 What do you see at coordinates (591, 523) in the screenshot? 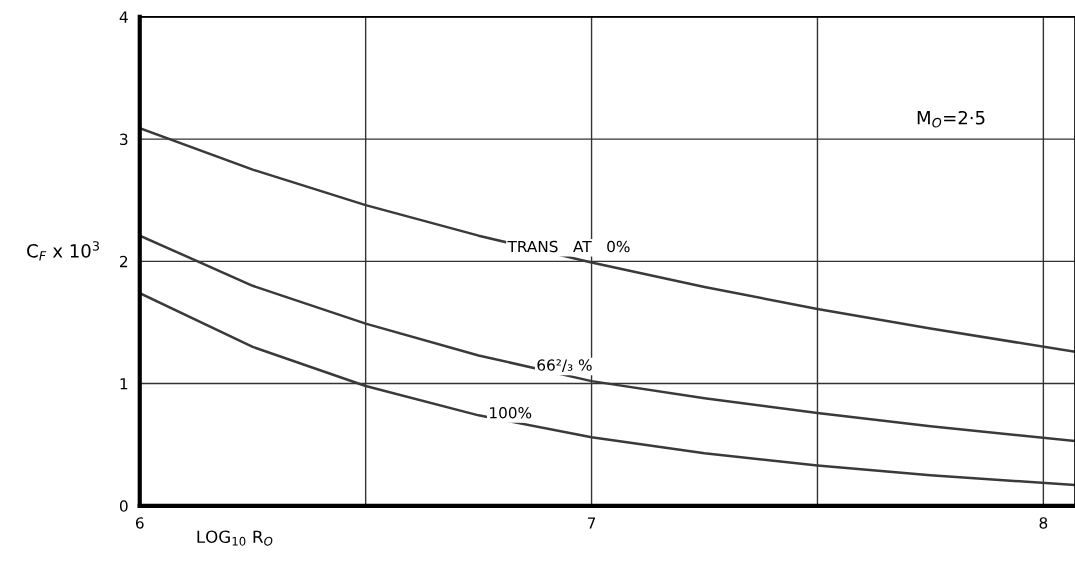
I see `x-tick-label: 7` at bounding box center [591, 523].